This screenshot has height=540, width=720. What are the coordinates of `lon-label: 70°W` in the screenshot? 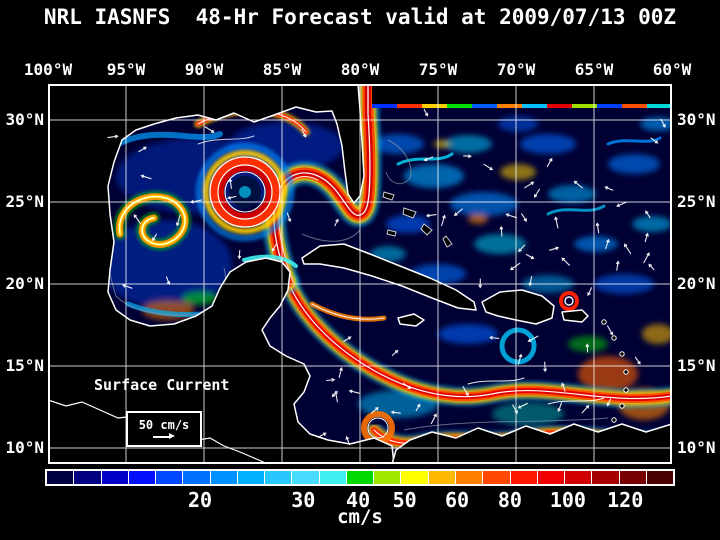 It's located at (516, 69).